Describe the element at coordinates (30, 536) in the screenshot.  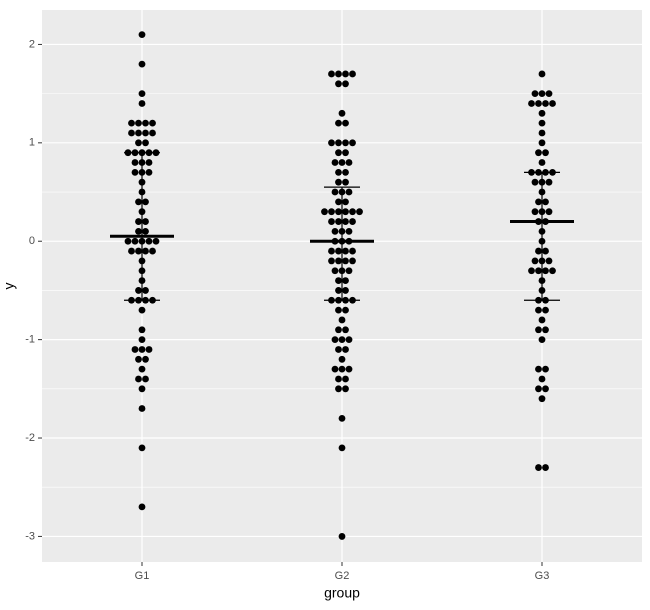
I see `y-tick-label: -3` at that location.